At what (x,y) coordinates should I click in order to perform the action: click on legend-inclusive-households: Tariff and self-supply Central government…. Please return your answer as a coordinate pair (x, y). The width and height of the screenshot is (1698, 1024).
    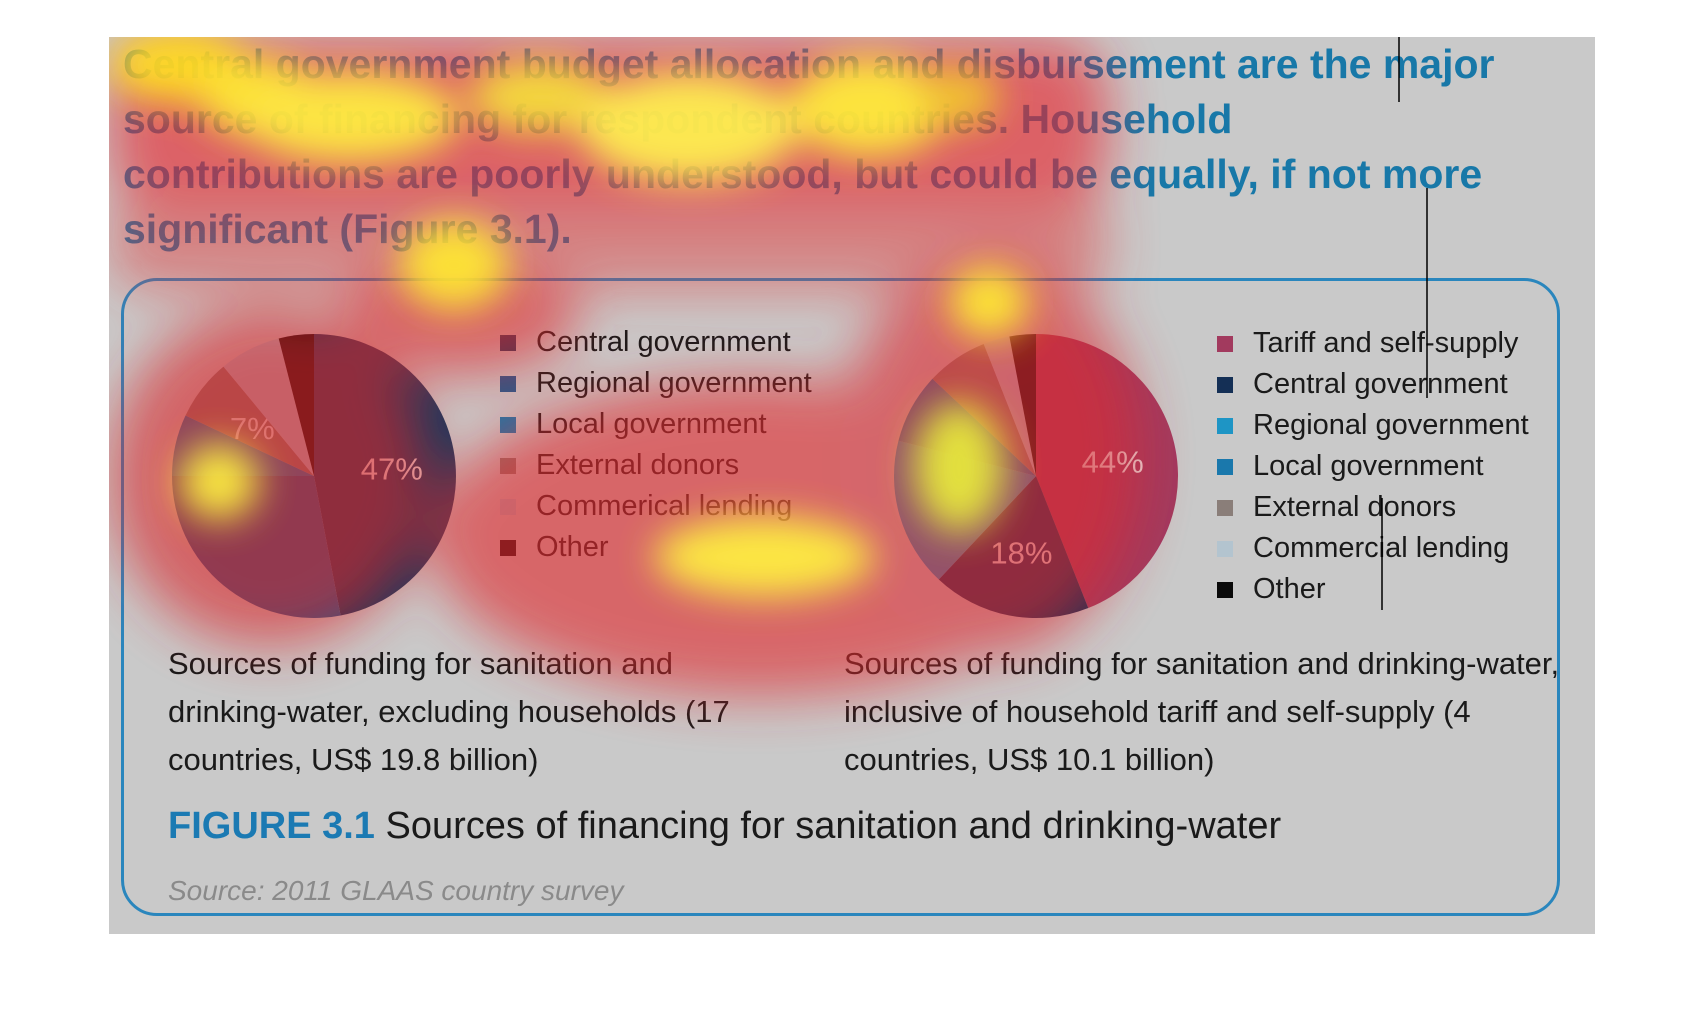
    Looking at the image, I should click on (1373, 466).